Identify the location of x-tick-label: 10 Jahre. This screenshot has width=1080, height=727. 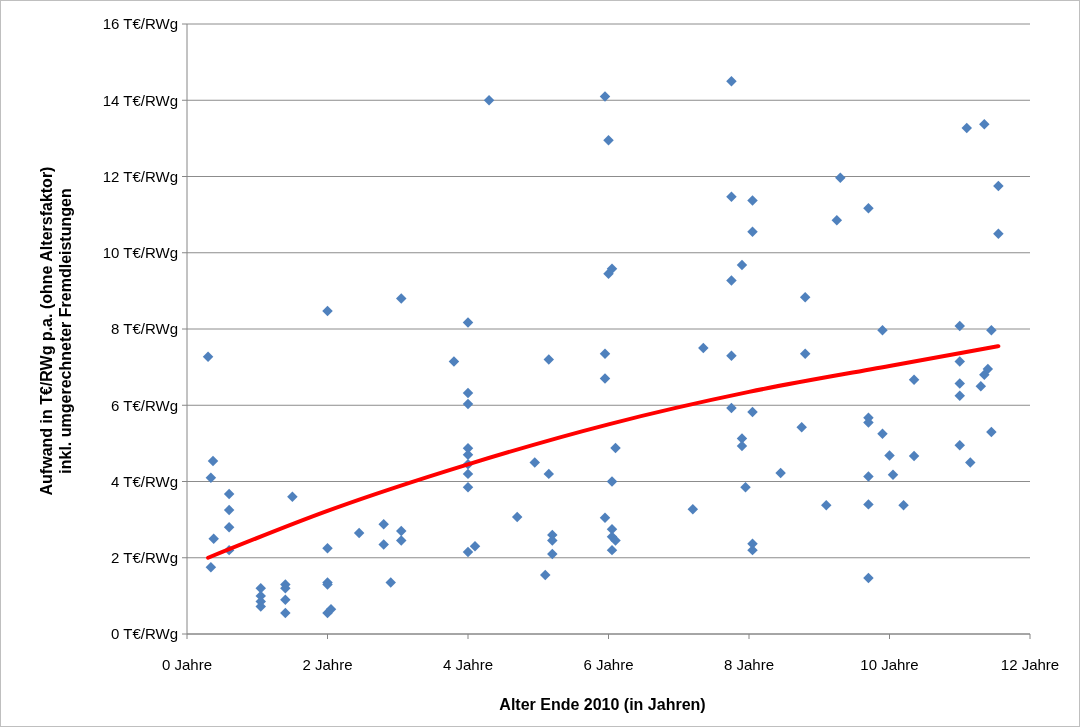
(889, 664).